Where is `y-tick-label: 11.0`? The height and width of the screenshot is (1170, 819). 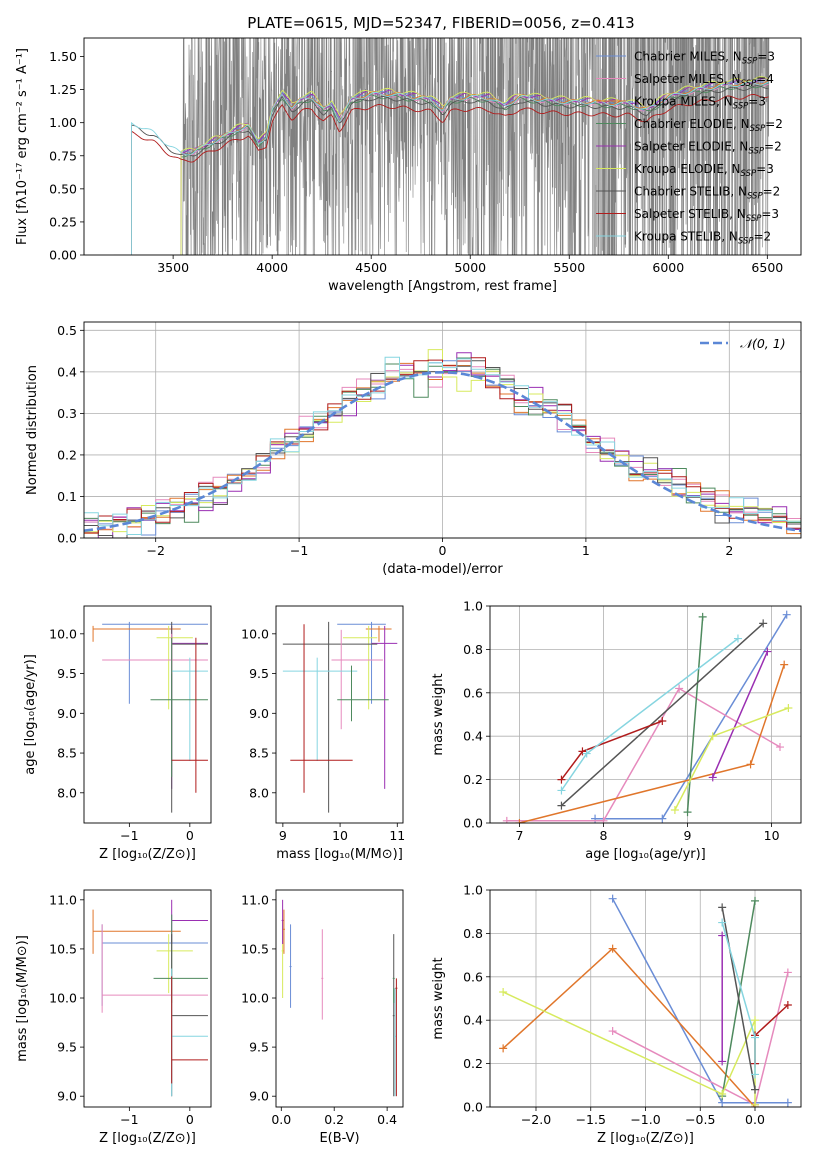 y-tick-label: 11.0 is located at coordinates (255, 899).